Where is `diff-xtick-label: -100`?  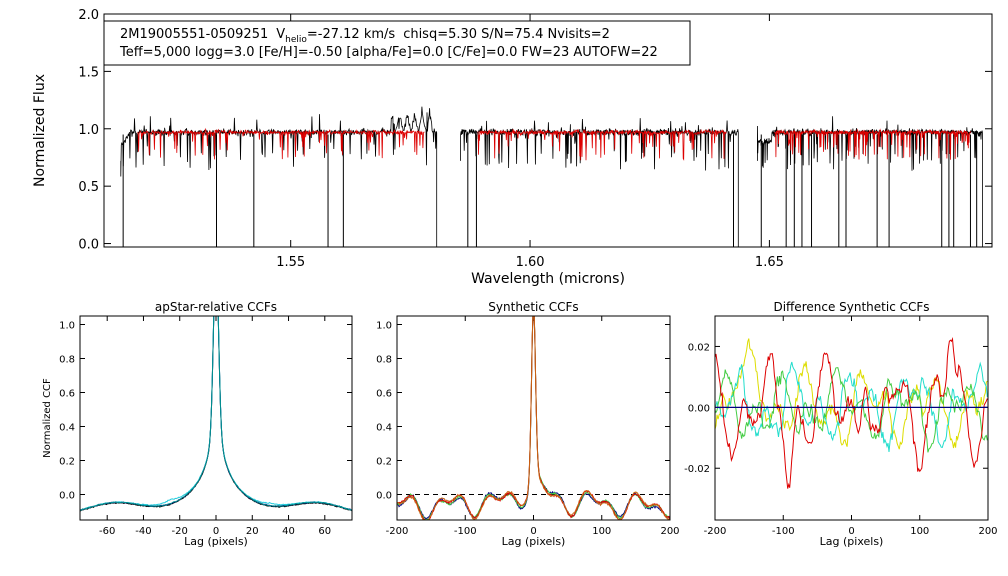 diff-xtick-label: -100 is located at coordinates (783, 531).